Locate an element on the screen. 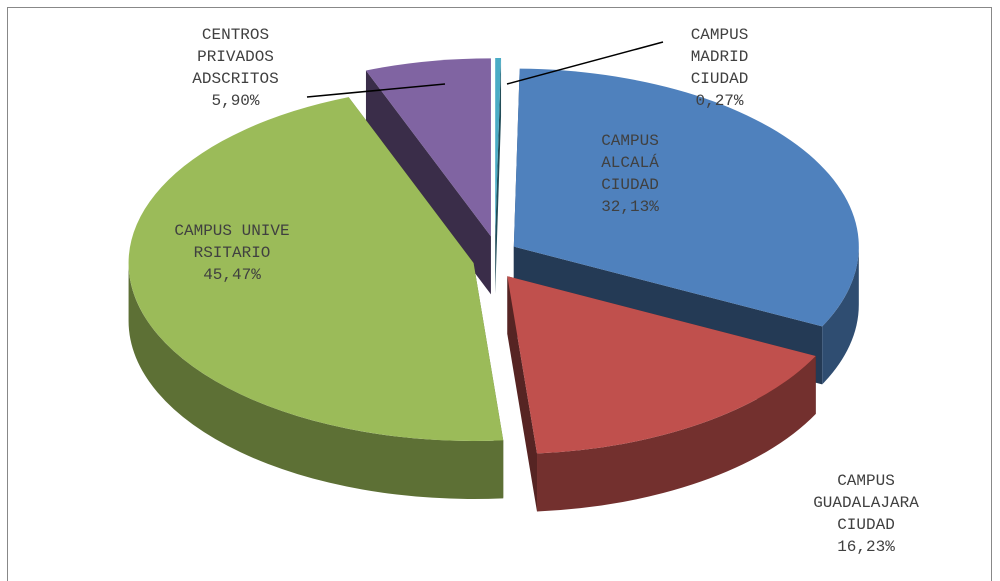 The image size is (1000, 581). label-category: CAMPUS ALCALÁ CIUDAD is located at coordinates (630, 163).